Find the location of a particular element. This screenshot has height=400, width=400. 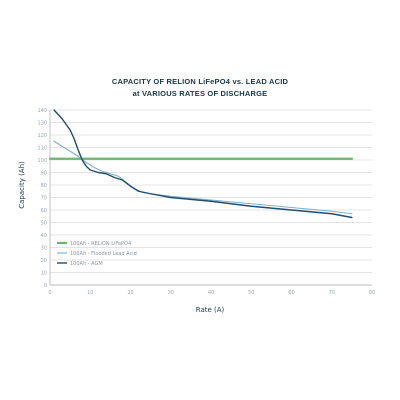

legend-label: 100Ah - AGM is located at coordinates (86, 264).